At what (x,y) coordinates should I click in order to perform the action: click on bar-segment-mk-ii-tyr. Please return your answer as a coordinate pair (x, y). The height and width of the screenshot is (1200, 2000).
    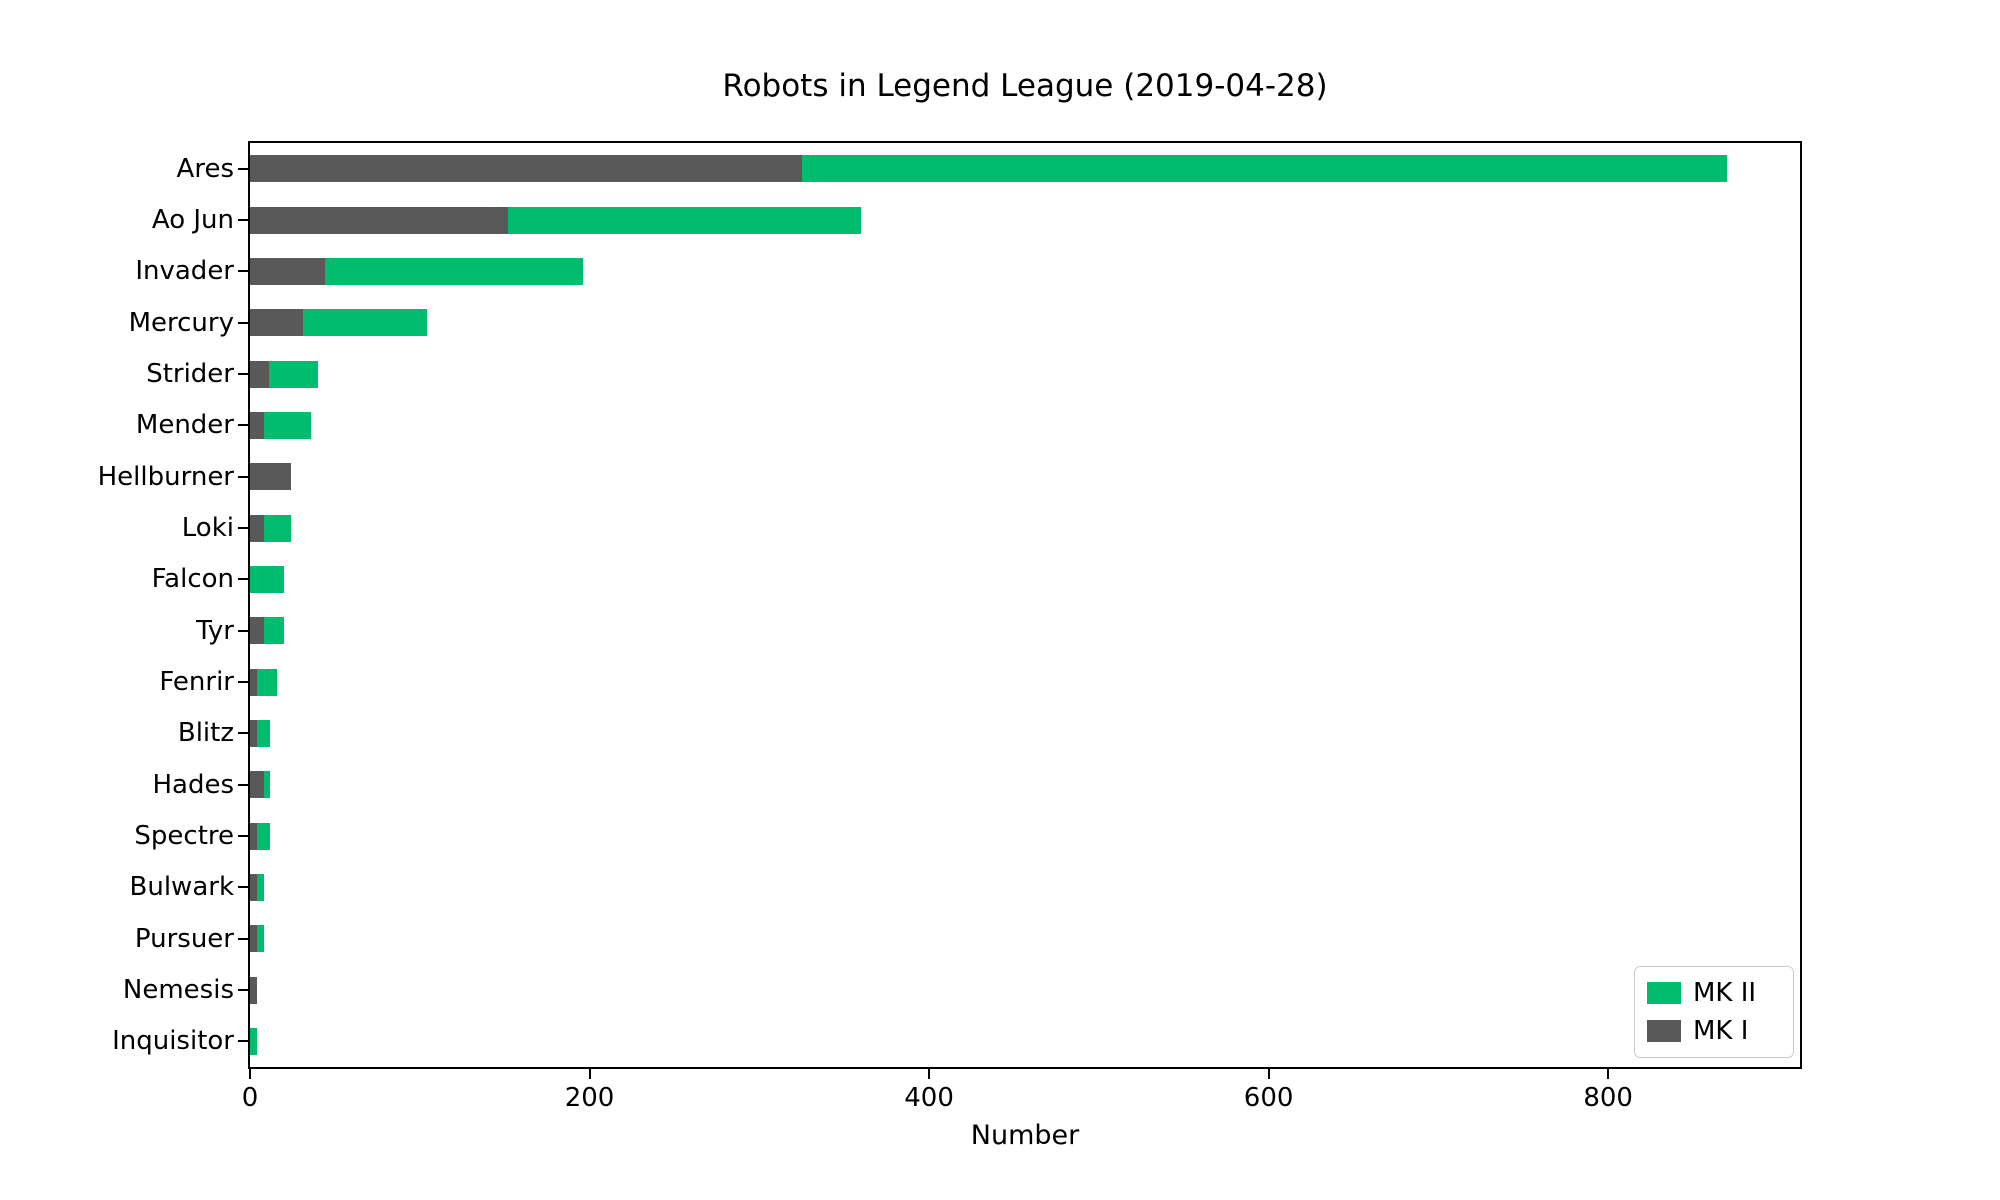
    Looking at the image, I should click on (273, 631).